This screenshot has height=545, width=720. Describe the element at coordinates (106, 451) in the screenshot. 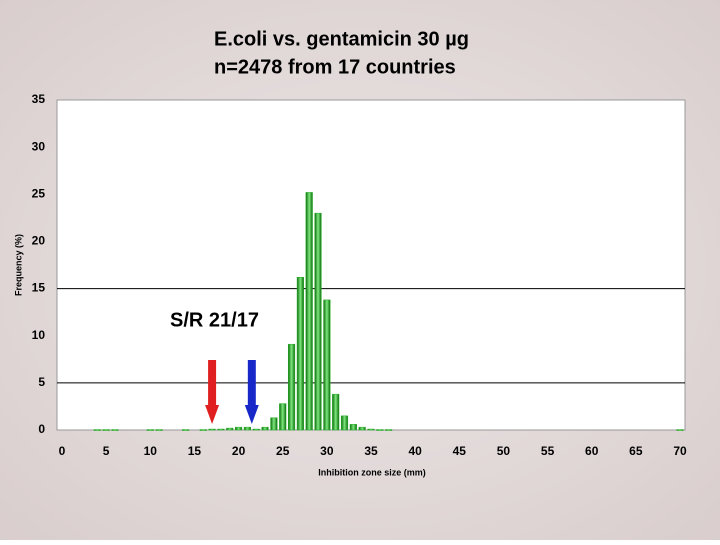

I see `x-tick-label: 5` at that location.